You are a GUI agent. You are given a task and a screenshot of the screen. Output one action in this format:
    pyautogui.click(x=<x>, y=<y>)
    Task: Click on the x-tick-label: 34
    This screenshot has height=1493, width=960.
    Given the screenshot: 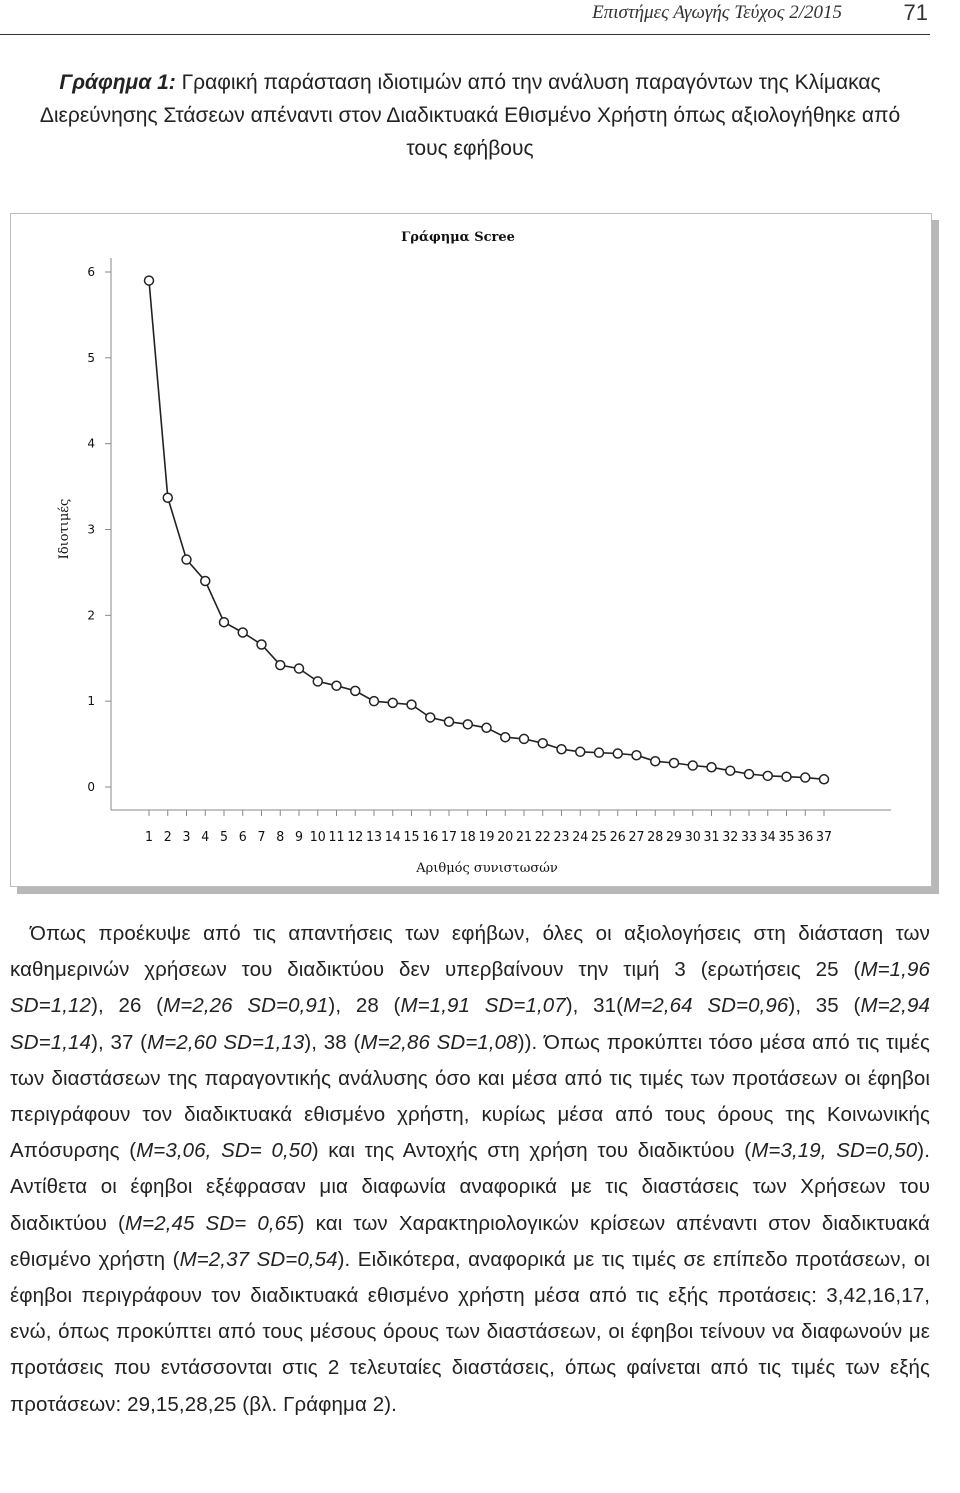 What is the action you would take?
    pyautogui.click(x=768, y=837)
    